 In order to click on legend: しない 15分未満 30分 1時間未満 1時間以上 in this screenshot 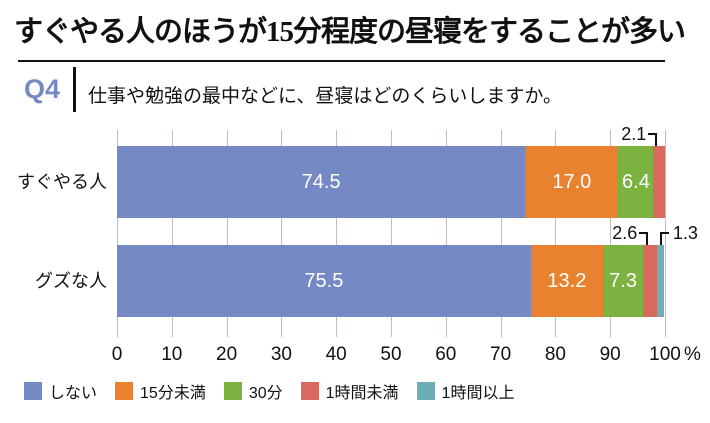, I will do `click(269, 391)`.